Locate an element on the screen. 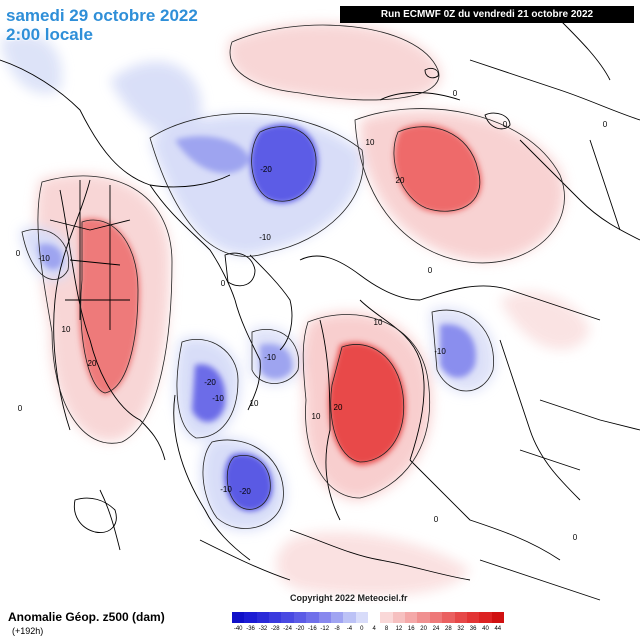  legend-tick-label: -28 is located at coordinates (275, 629).